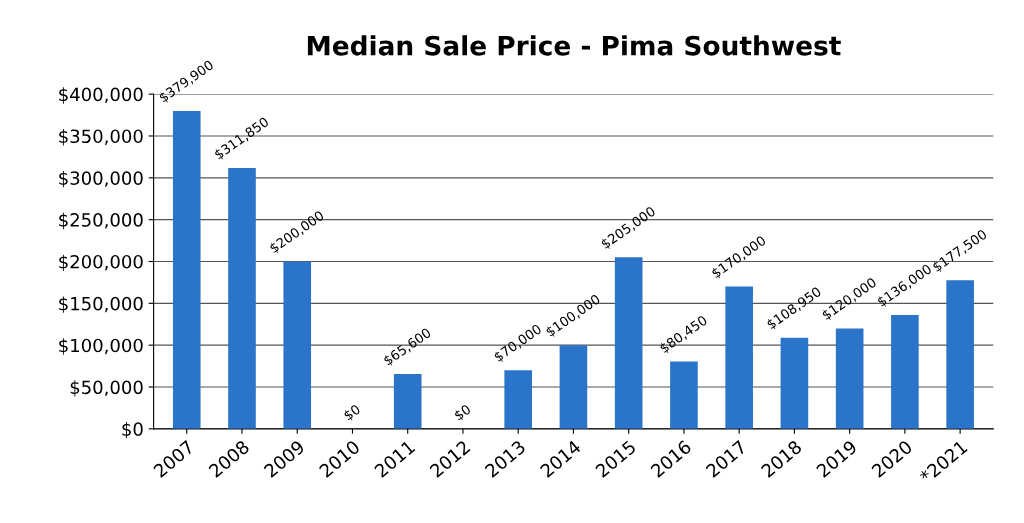 This screenshot has width=1024, height=523. Describe the element at coordinates (101, 263) in the screenshot. I see `y-tick-label: $200,000` at that location.